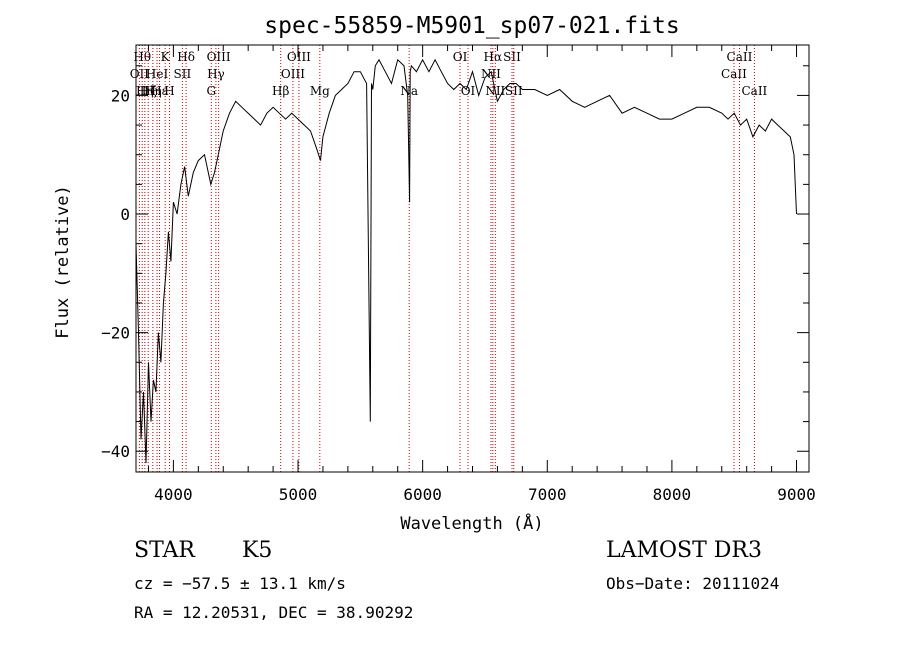  I want to click on y-tick-label: −40, so click(115, 451).